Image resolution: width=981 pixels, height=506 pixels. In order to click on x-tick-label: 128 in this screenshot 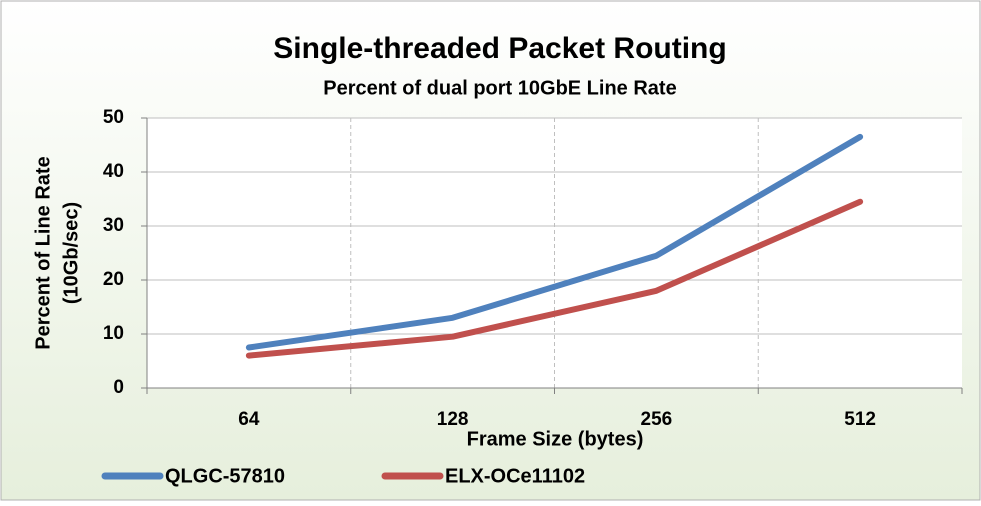, I will do `click(453, 419)`.